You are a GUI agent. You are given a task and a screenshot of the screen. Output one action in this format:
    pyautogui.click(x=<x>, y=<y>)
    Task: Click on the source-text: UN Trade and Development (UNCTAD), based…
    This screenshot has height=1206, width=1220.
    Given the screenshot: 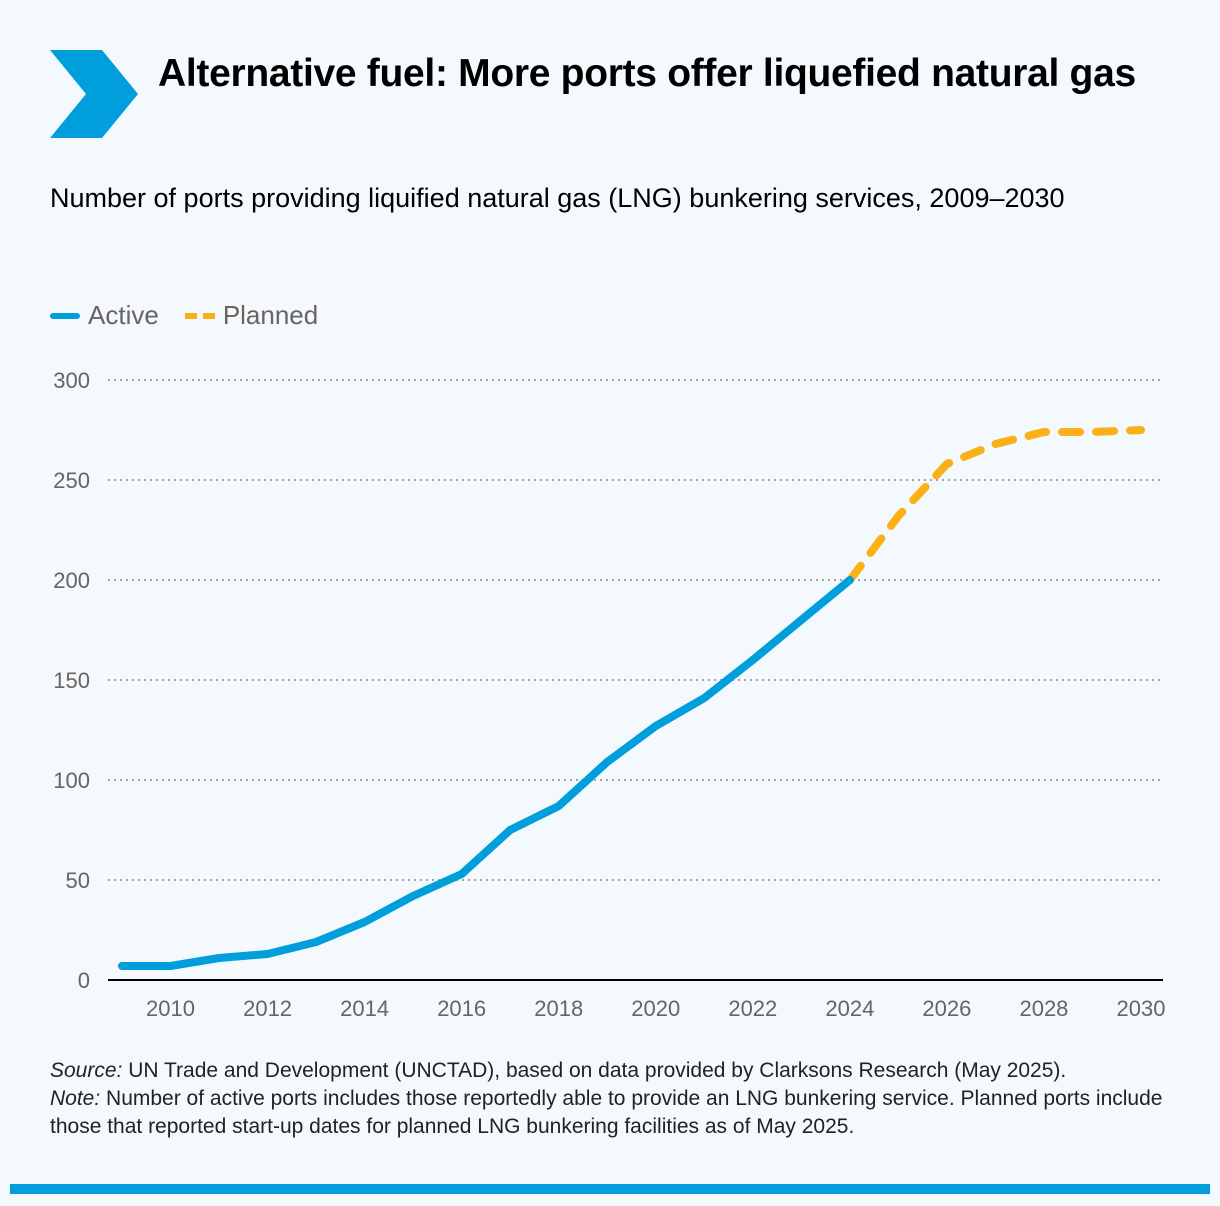 What is the action you would take?
    pyautogui.click(x=594, y=1070)
    